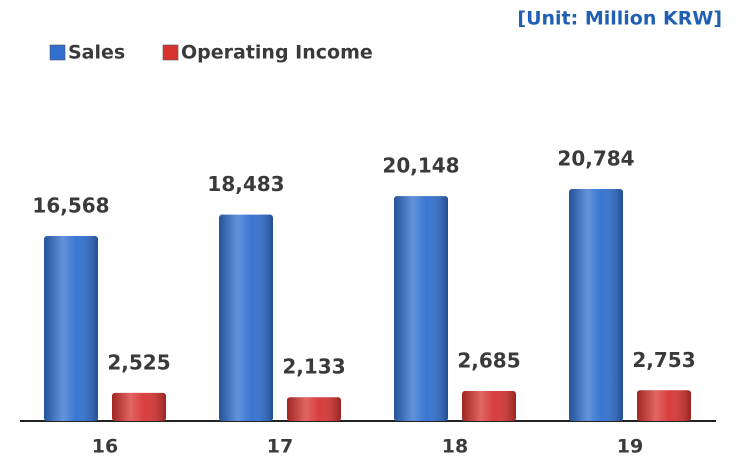 The height and width of the screenshot is (464, 740). Describe the element at coordinates (313, 367) in the screenshot. I see `data-label: 2,133` at that location.